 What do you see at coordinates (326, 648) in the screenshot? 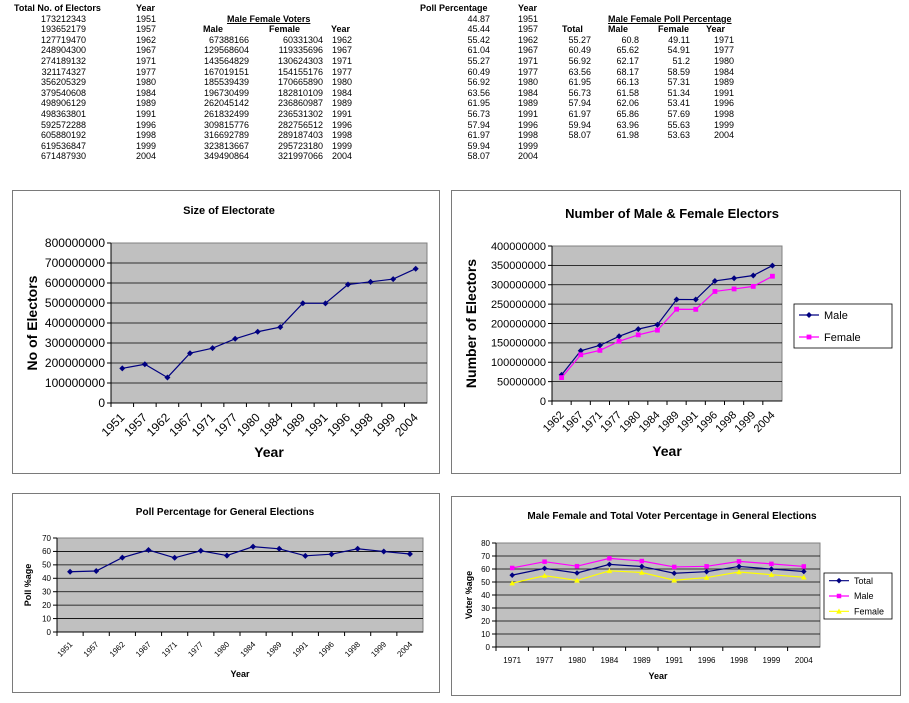
I see `x-tick-label: 1996` at bounding box center [326, 648].